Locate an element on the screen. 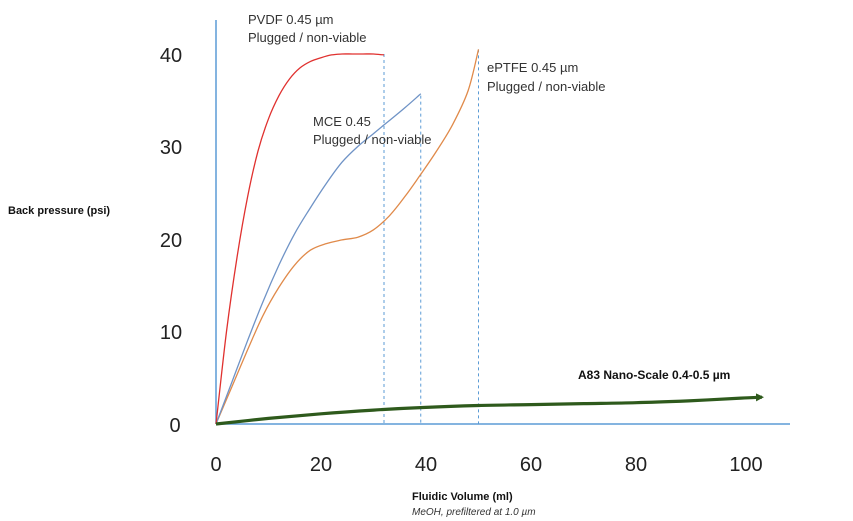 This screenshot has width=853, height=521. x-tick-label: 20 is located at coordinates (321, 465).